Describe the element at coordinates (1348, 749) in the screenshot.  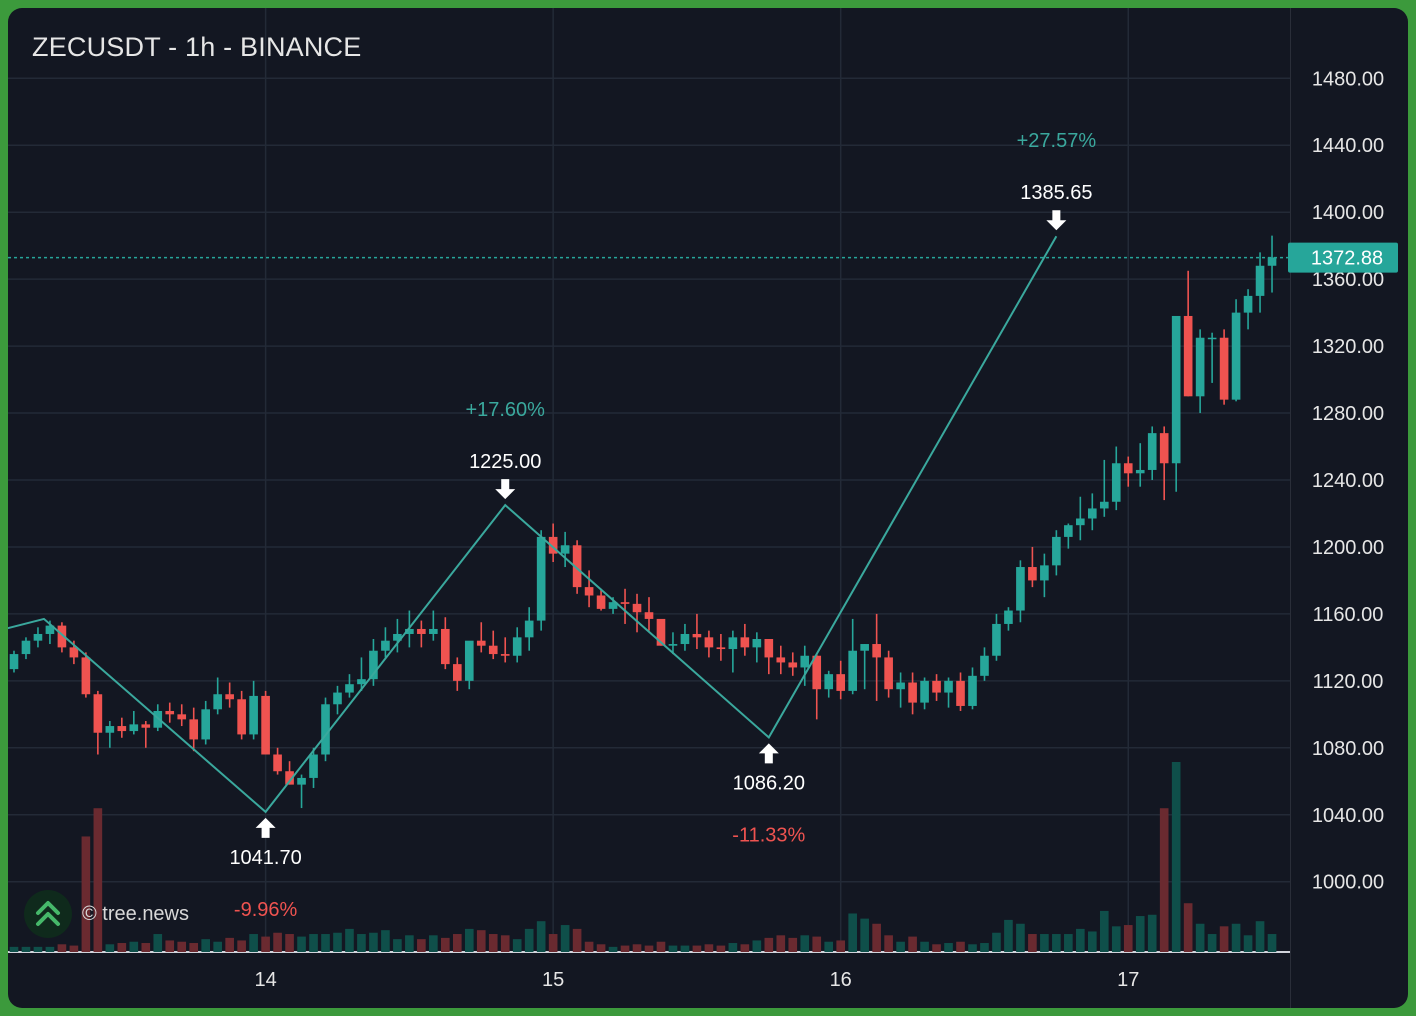
I see `y-tick-label: 1080.00` at that location.